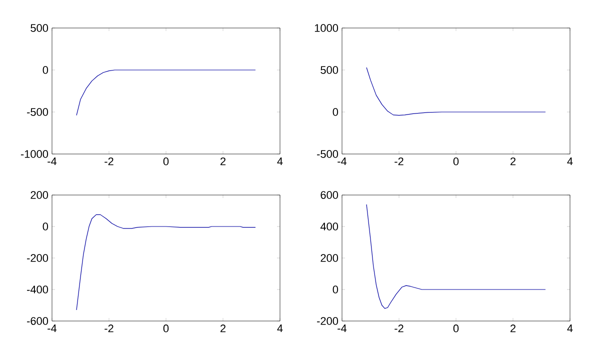  I want to click on y-tick-label: -400, so click(37, 290).